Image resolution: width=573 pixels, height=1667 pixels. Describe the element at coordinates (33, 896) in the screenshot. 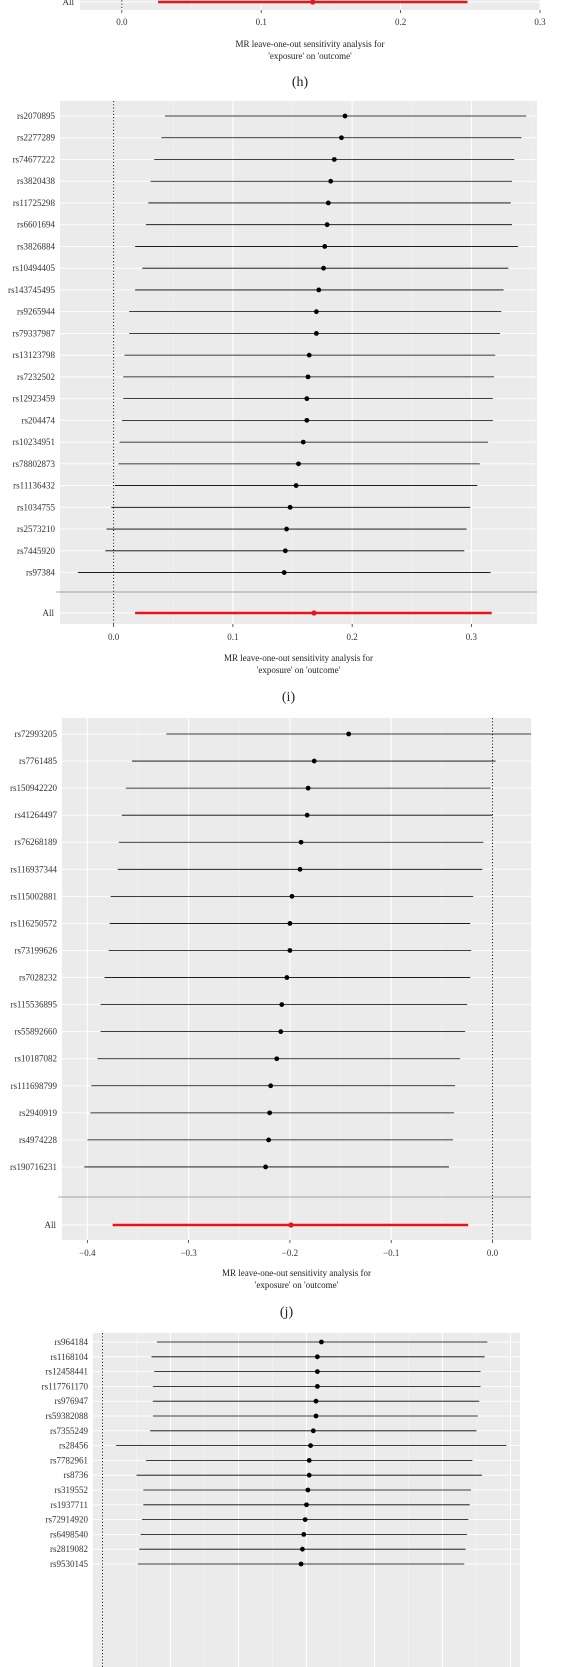

I see `snp-label: rs115002881` at that location.